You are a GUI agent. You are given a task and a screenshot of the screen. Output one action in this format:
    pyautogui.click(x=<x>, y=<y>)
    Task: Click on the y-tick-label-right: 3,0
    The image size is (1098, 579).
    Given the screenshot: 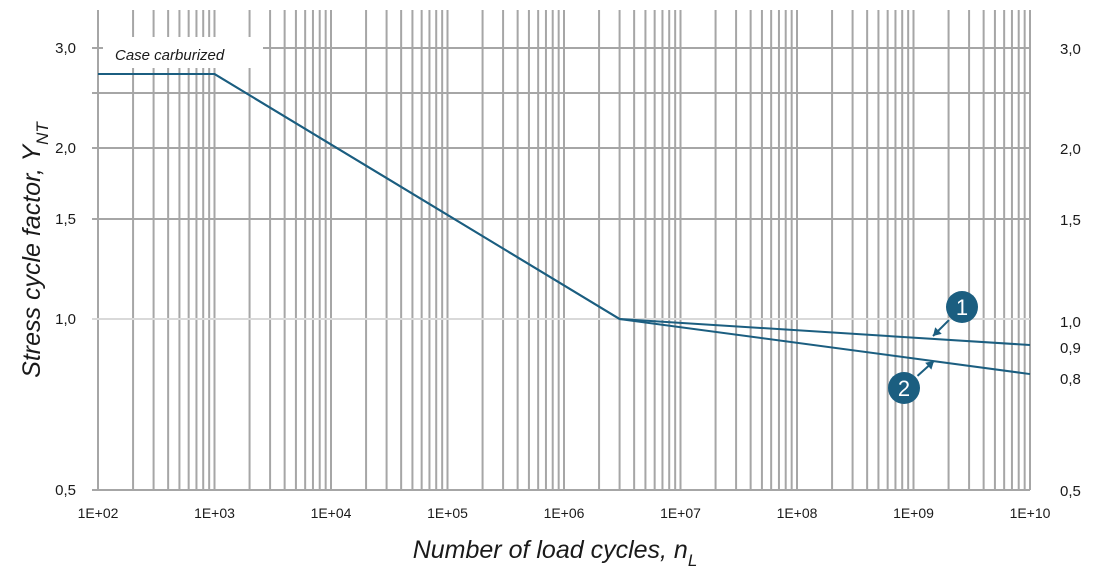 What is the action you would take?
    pyautogui.click(x=1070, y=49)
    